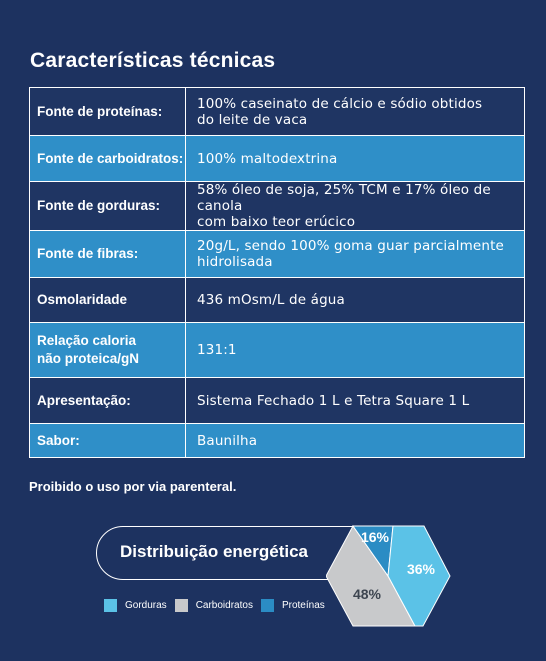  What do you see at coordinates (224, 605) in the screenshot?
I see `legend-label-carboidratos: Carboidratos` at bounding box center [224, 605].